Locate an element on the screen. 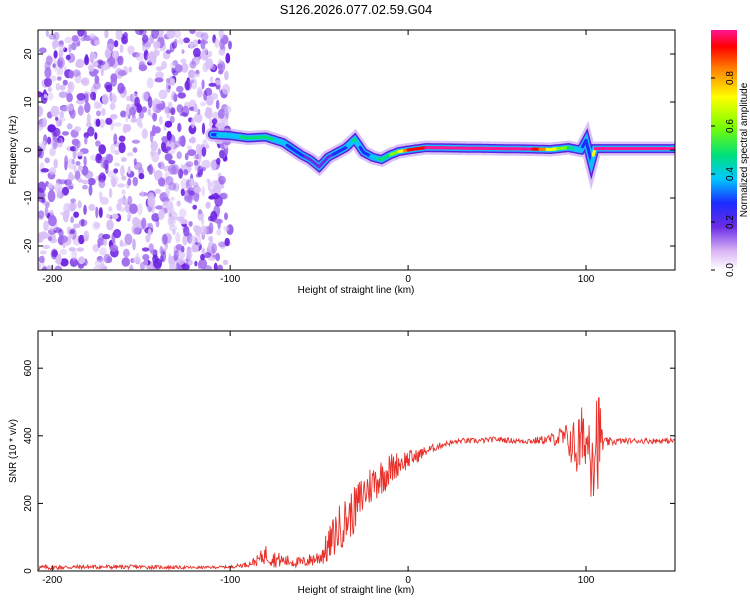 This screenshot has width=750, height=600. x-tick-label: 0 is located at coordinates (408, 279).